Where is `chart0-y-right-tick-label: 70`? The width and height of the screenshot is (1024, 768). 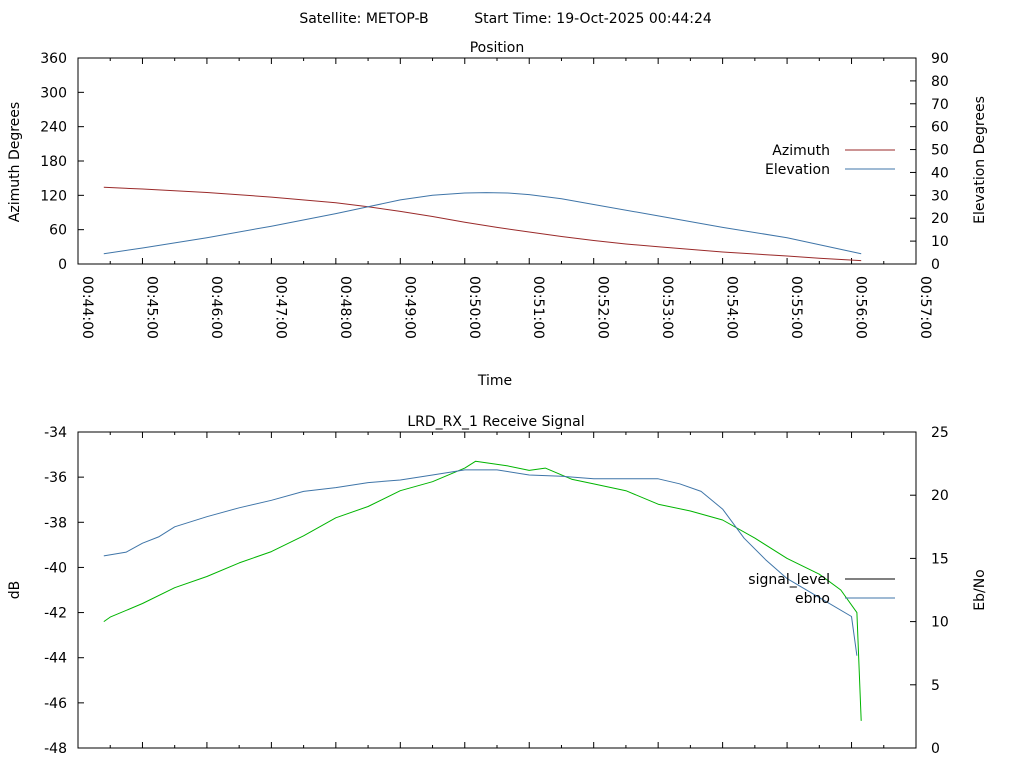 chart0-y-right-tick-label: 70 is located at coordinates (940, 105).